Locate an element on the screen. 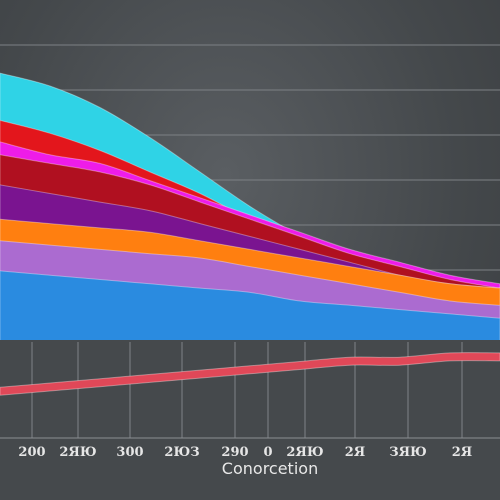 The image size is (500, 500). x-tick-label-7: 2Я is located at coordinates (355, 452).